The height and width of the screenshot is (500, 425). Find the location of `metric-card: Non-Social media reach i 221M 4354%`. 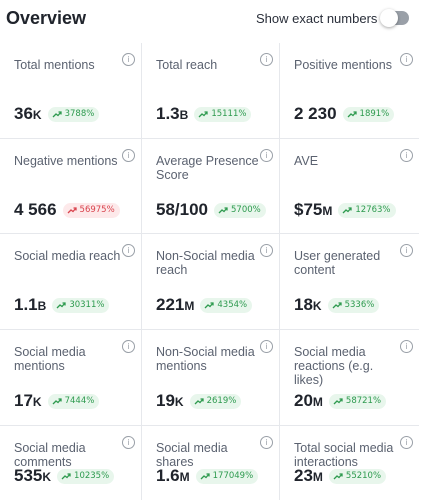

metric-card: Non-Social media reach i 221M 4354% is located at coordinates (211, 282).